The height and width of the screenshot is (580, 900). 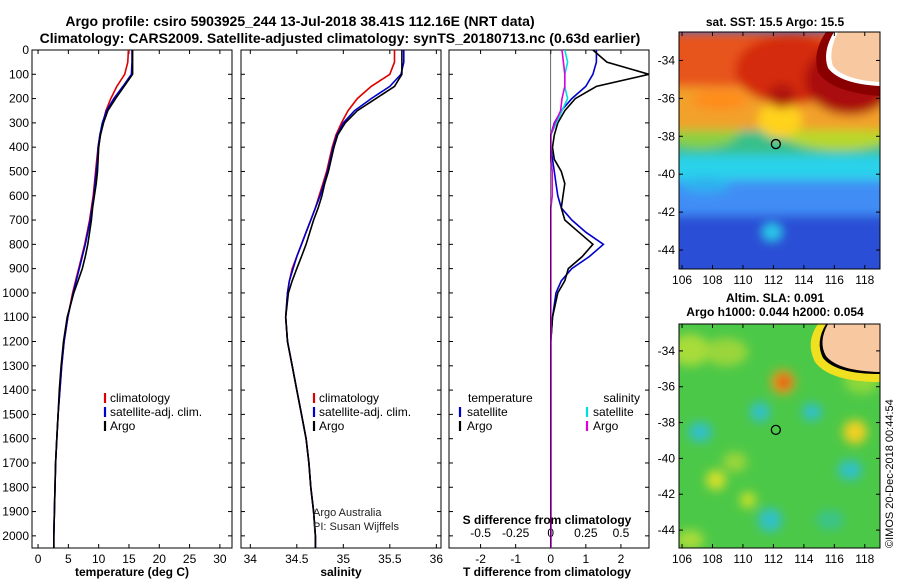 What do you see at coordinates (15, 487) in the screenshot?
I see `depth-tick-label: 1800` at bounding box center [15, 487].